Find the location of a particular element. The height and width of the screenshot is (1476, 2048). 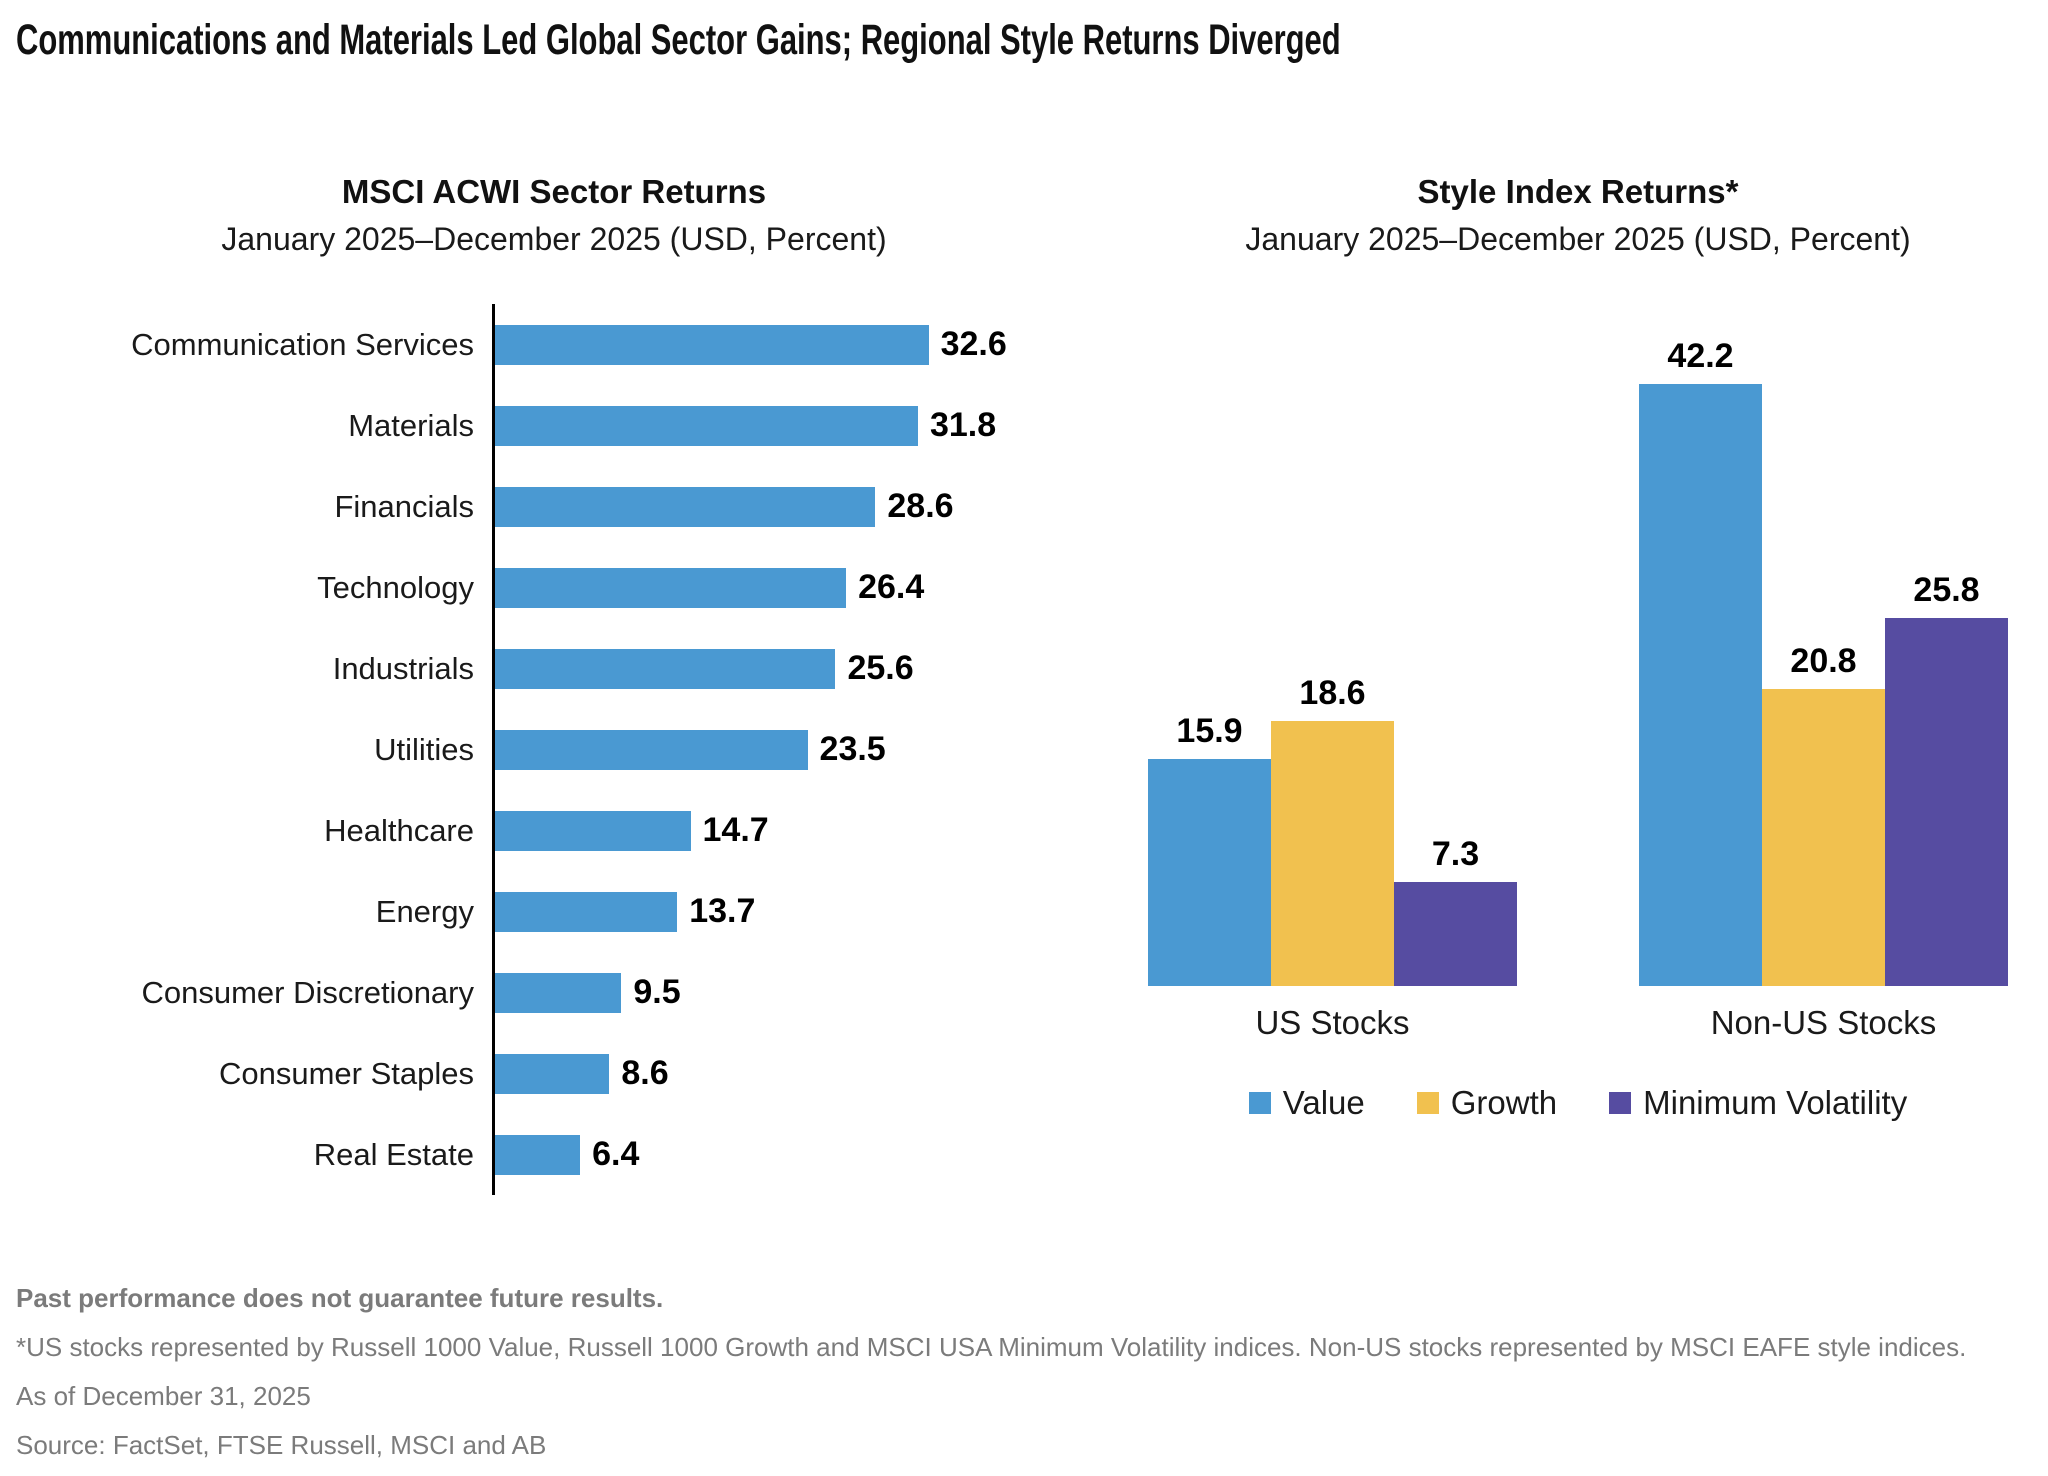

style-category-label: US Stocks is located at coordinates (1332, 1022).